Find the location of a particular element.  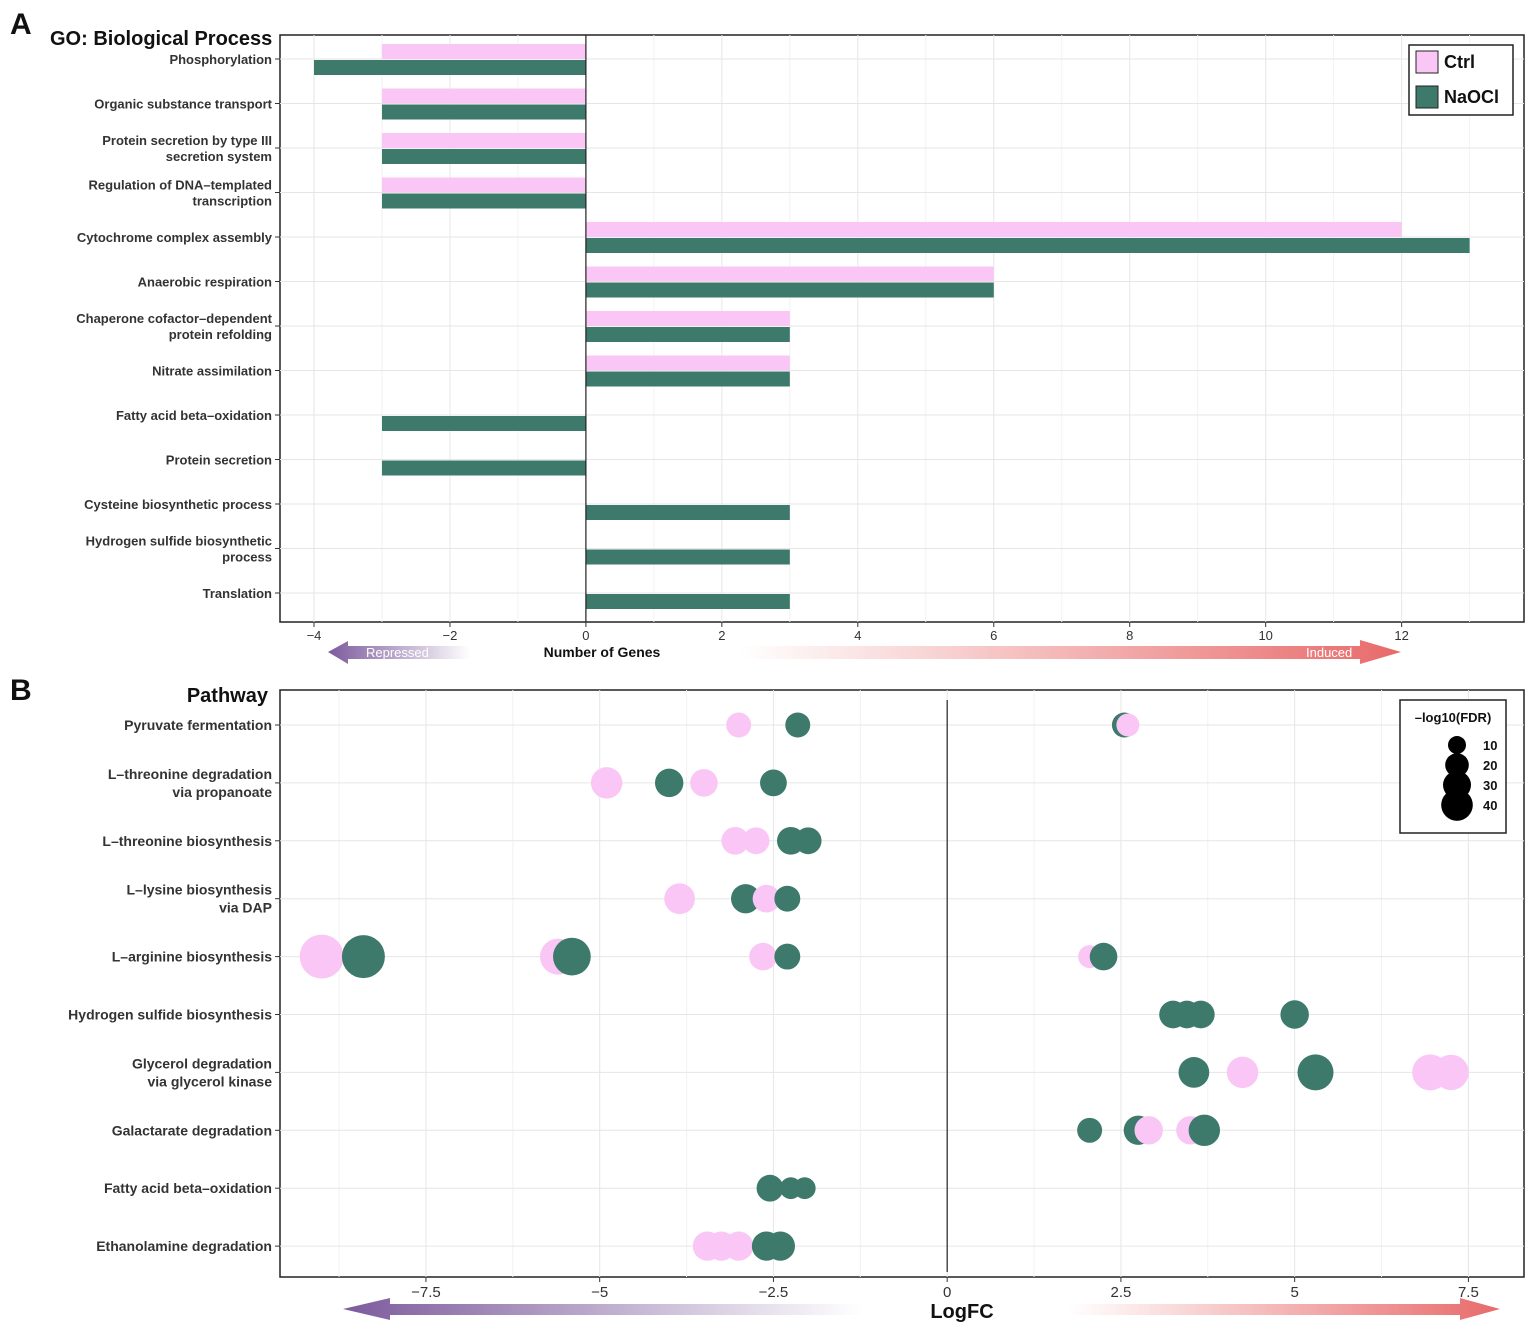

category-label: Regulation of DNA–templated is located at coordinates (181, 185).